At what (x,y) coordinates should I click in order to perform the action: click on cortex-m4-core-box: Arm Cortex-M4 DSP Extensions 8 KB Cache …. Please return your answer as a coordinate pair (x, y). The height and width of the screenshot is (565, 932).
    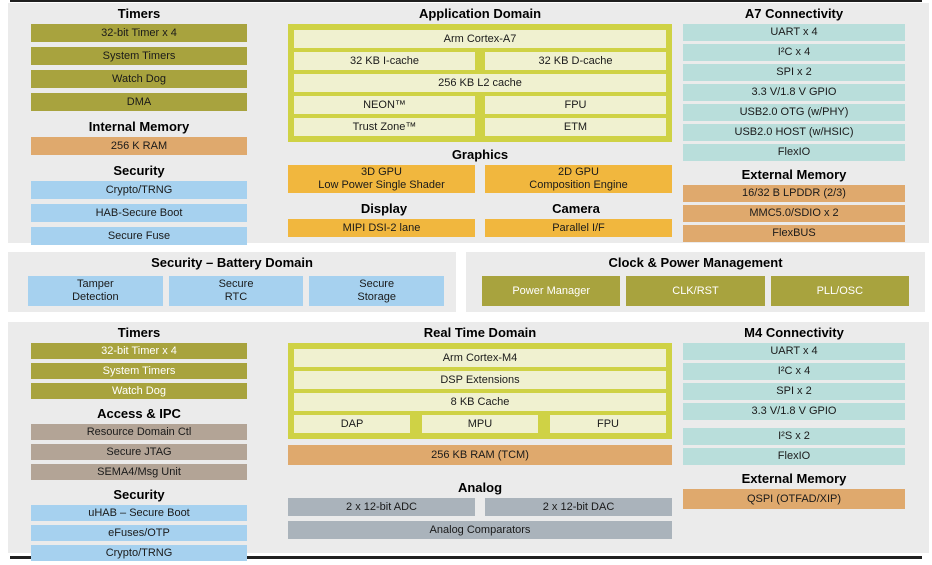
    Looking at the image, I should click on (480, 391).